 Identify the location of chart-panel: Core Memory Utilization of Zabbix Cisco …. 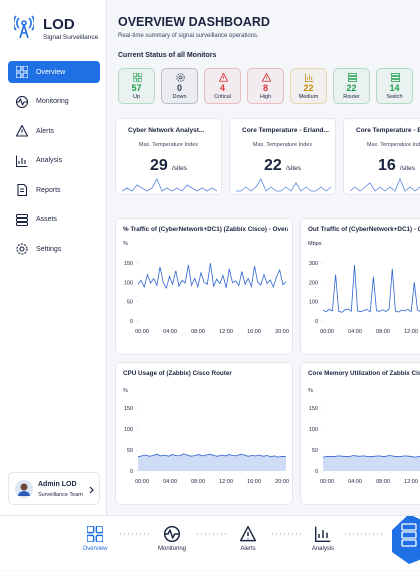
(360, 433).